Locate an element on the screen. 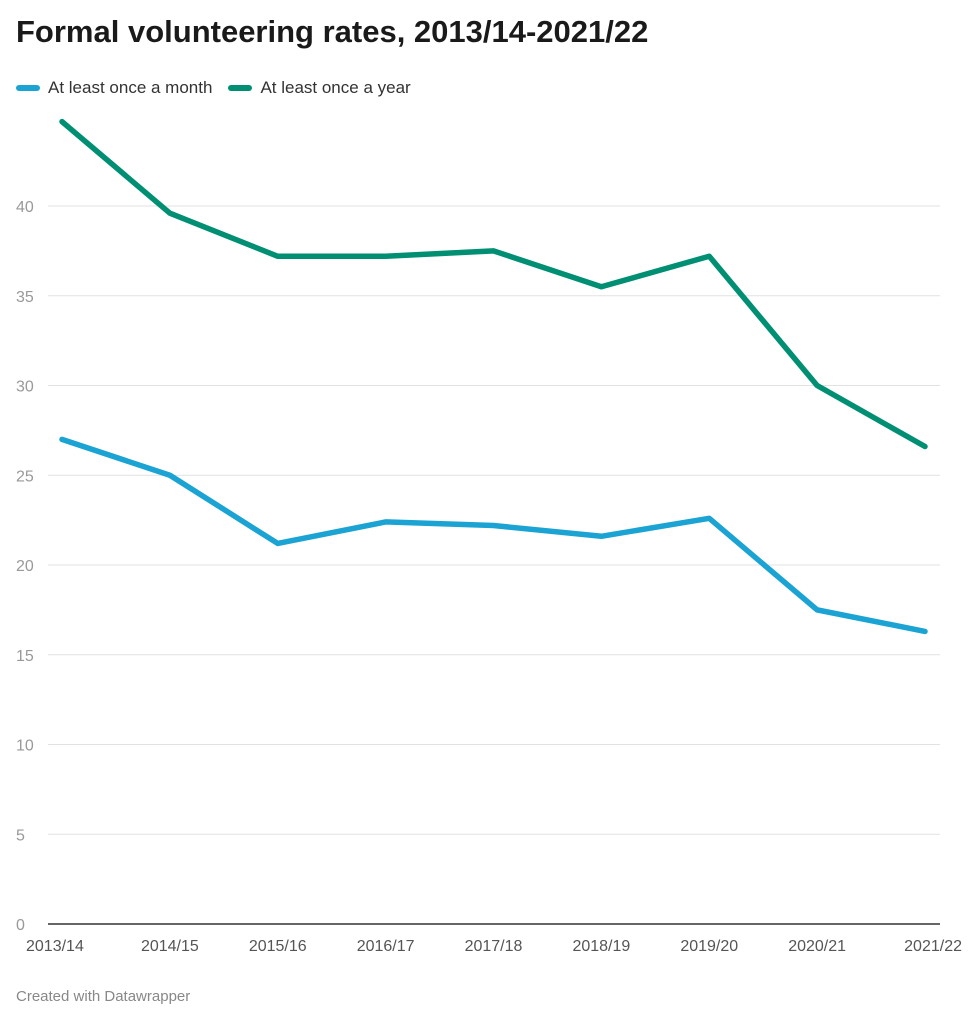  x-tick-label: 2015/16 is located at coordinates (278, 946).